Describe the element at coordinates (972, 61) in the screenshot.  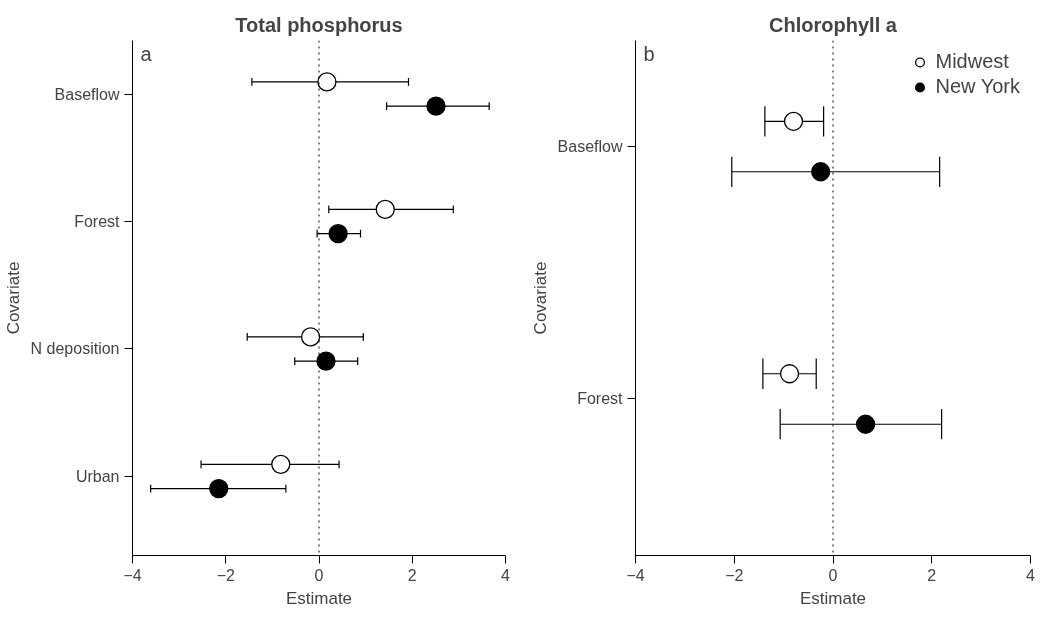
I see `legend-label: Midwest` at that location.